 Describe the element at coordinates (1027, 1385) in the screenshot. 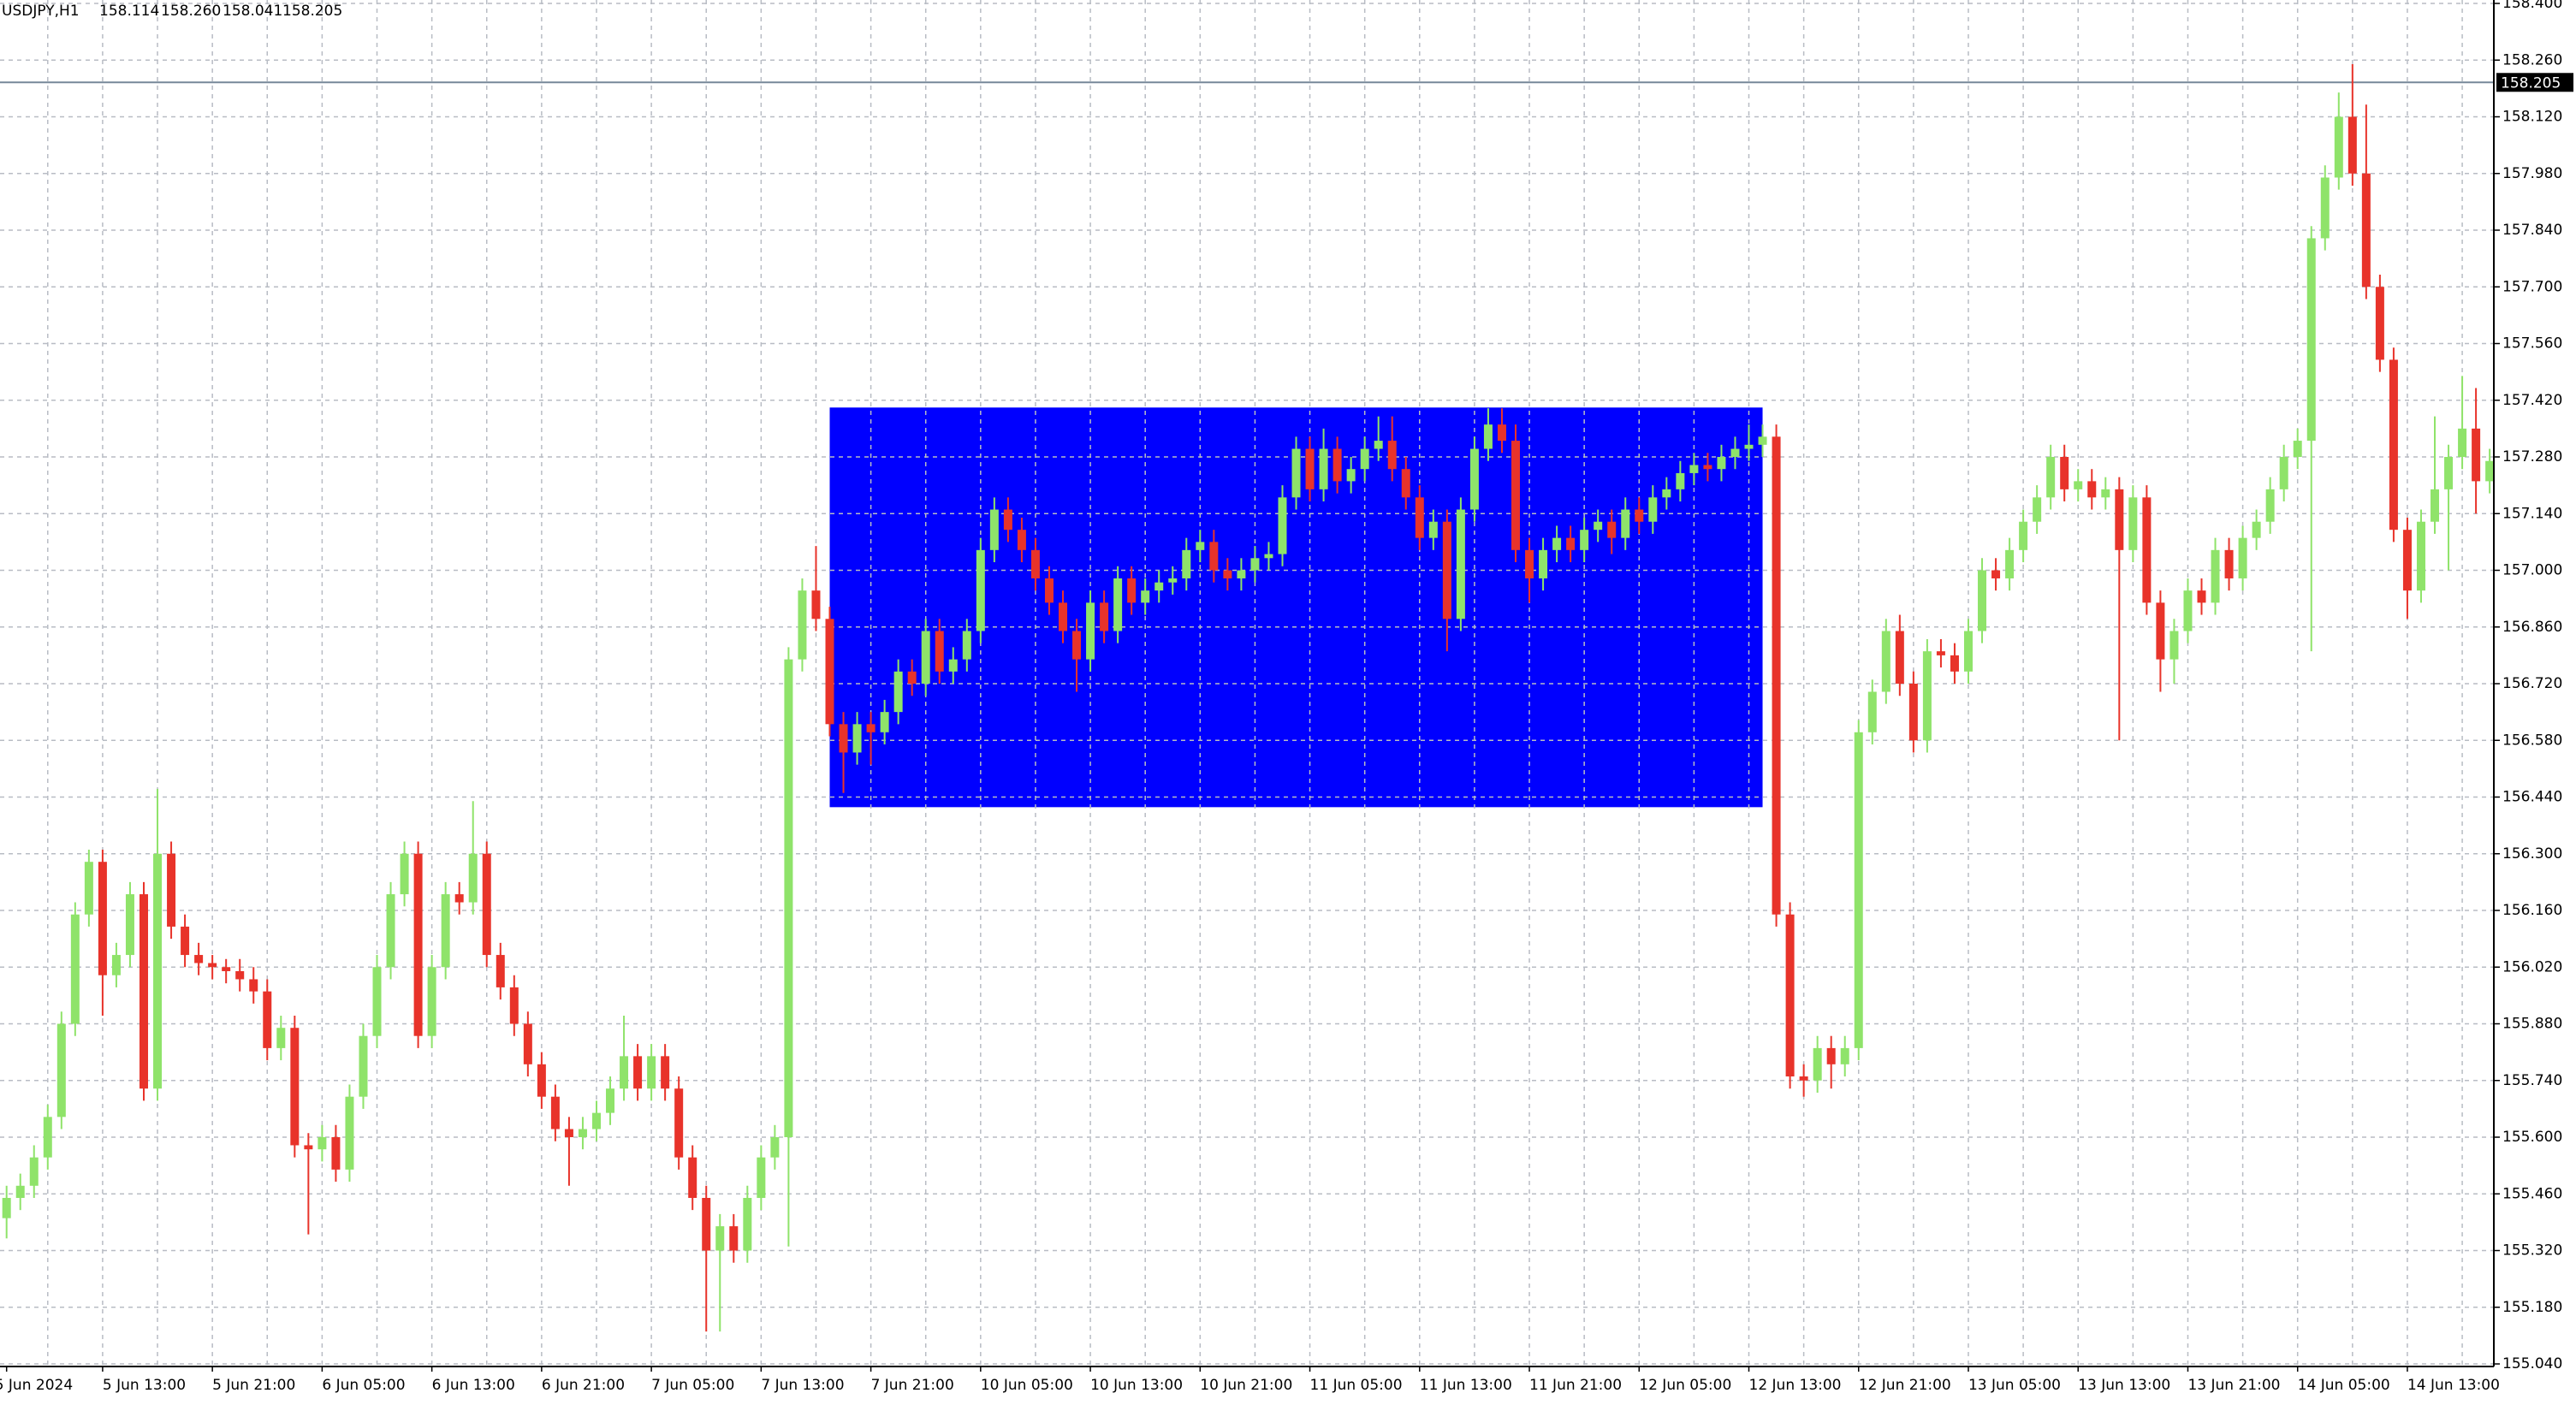

I see `x-tick-label: 10 Jun 05:00` at that location.